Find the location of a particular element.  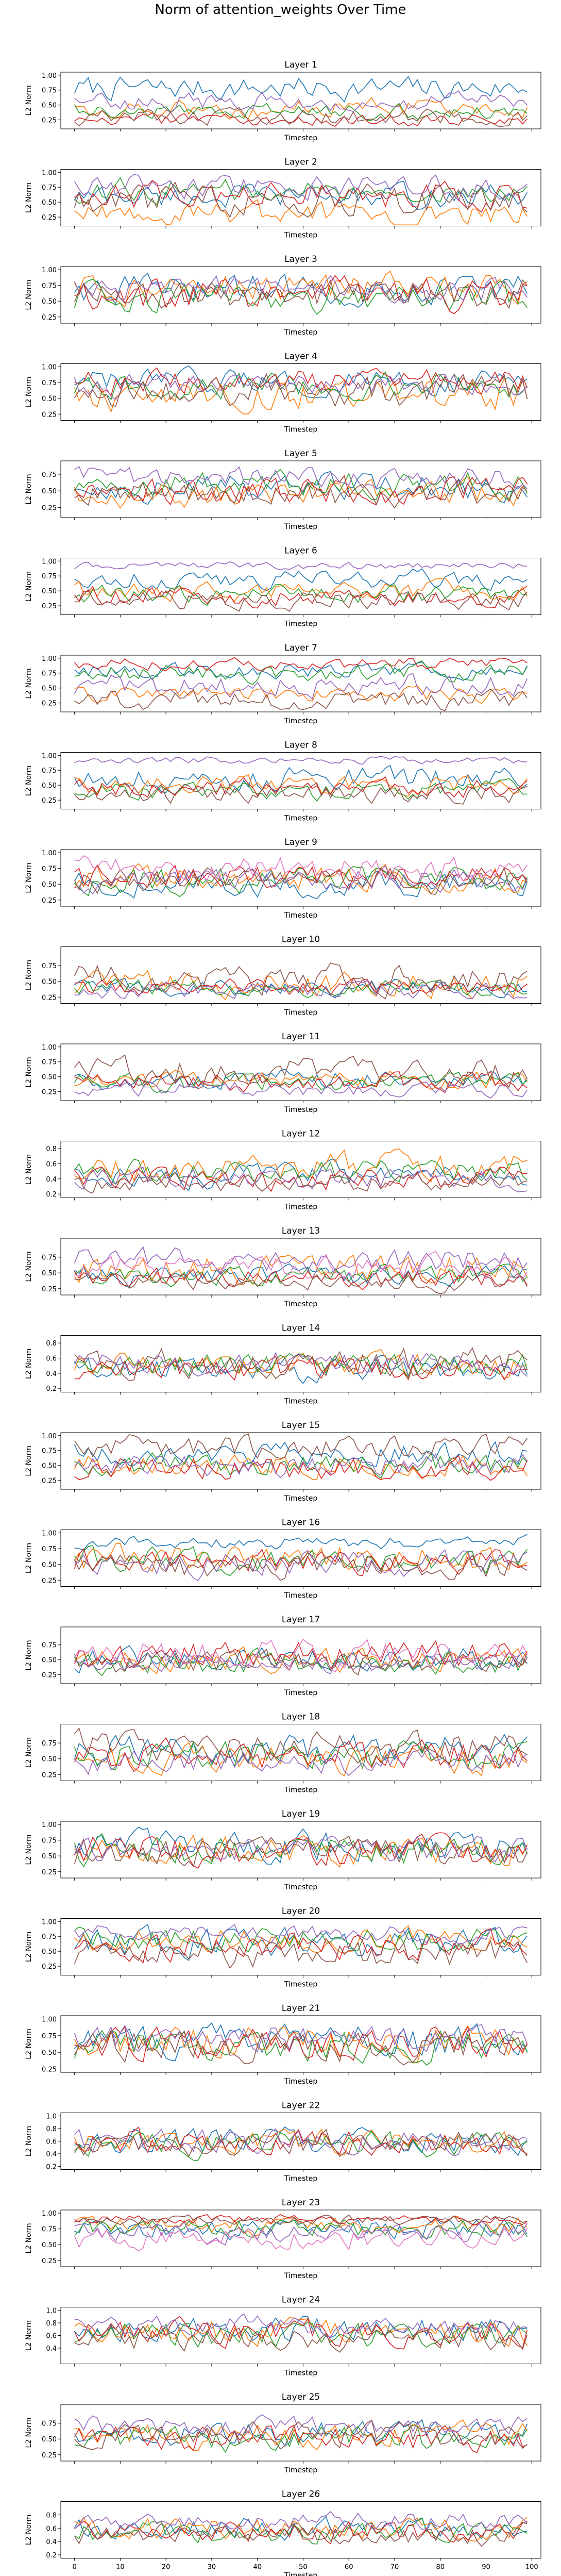

x-tick-label: 0 is located at coordinates (74, 2567).